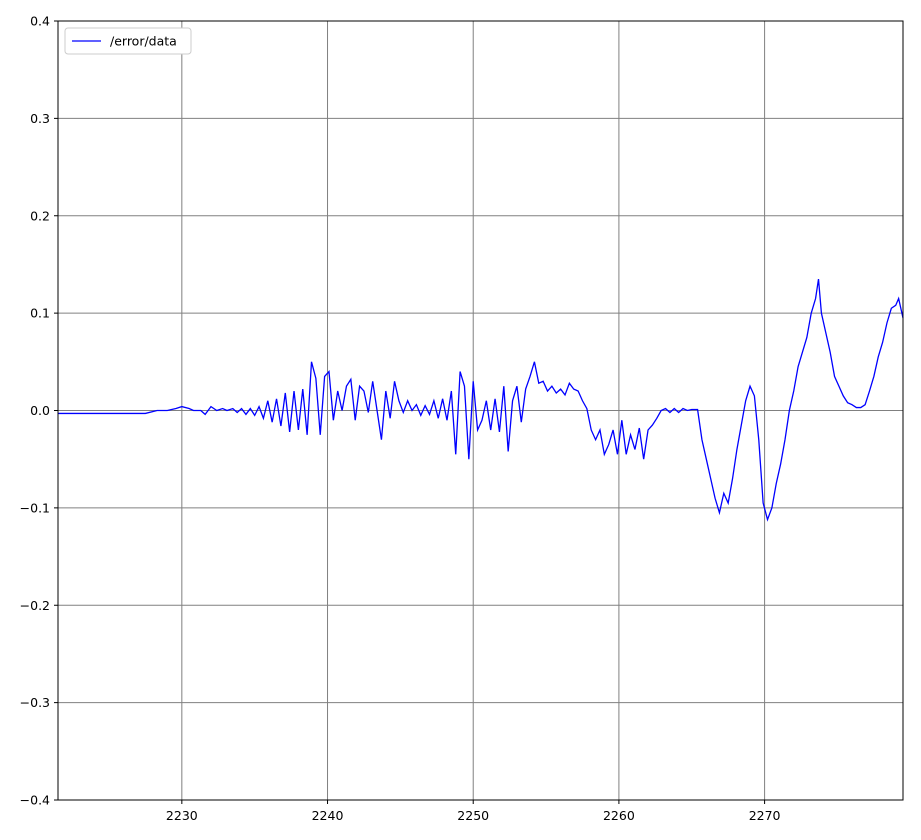 The height and width of the screenshot is (840, 921). What do you see at coordinates (40, 215) in the screenshot?
I see `y-tick-label: 0.2` at bounding box center [40, 215].